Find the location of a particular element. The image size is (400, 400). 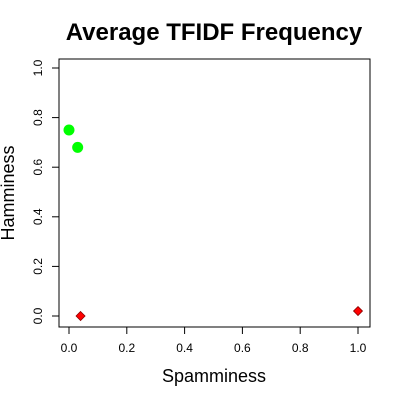

y-tick-label: 0.6 is located at coordinates (38, 167).